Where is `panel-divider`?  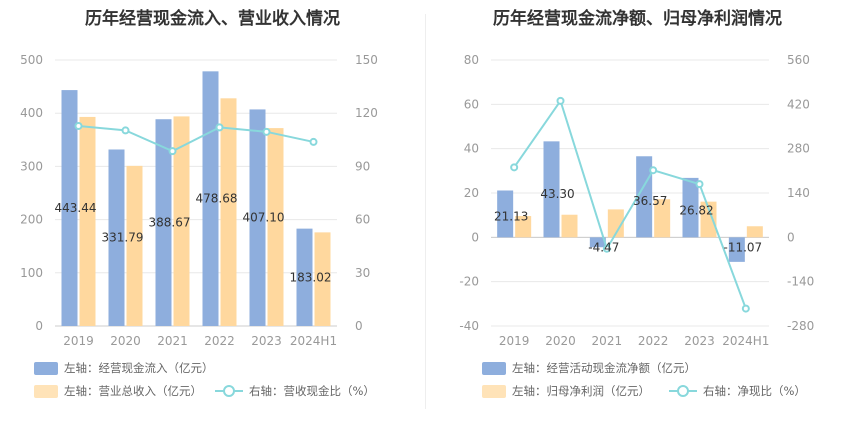 panel-divider is located at coordinates (425, 211).